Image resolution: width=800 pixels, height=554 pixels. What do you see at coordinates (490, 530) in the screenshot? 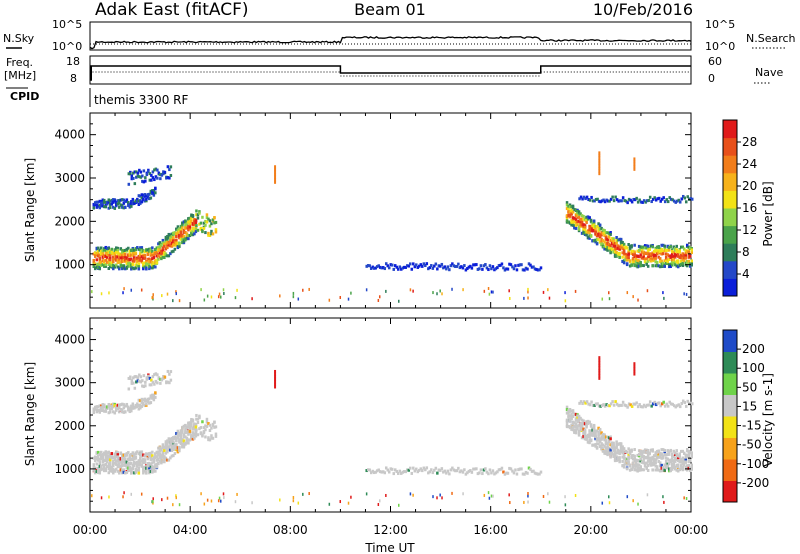
I see `x-tick-label: 16:00` at bounding box center [490, 530].